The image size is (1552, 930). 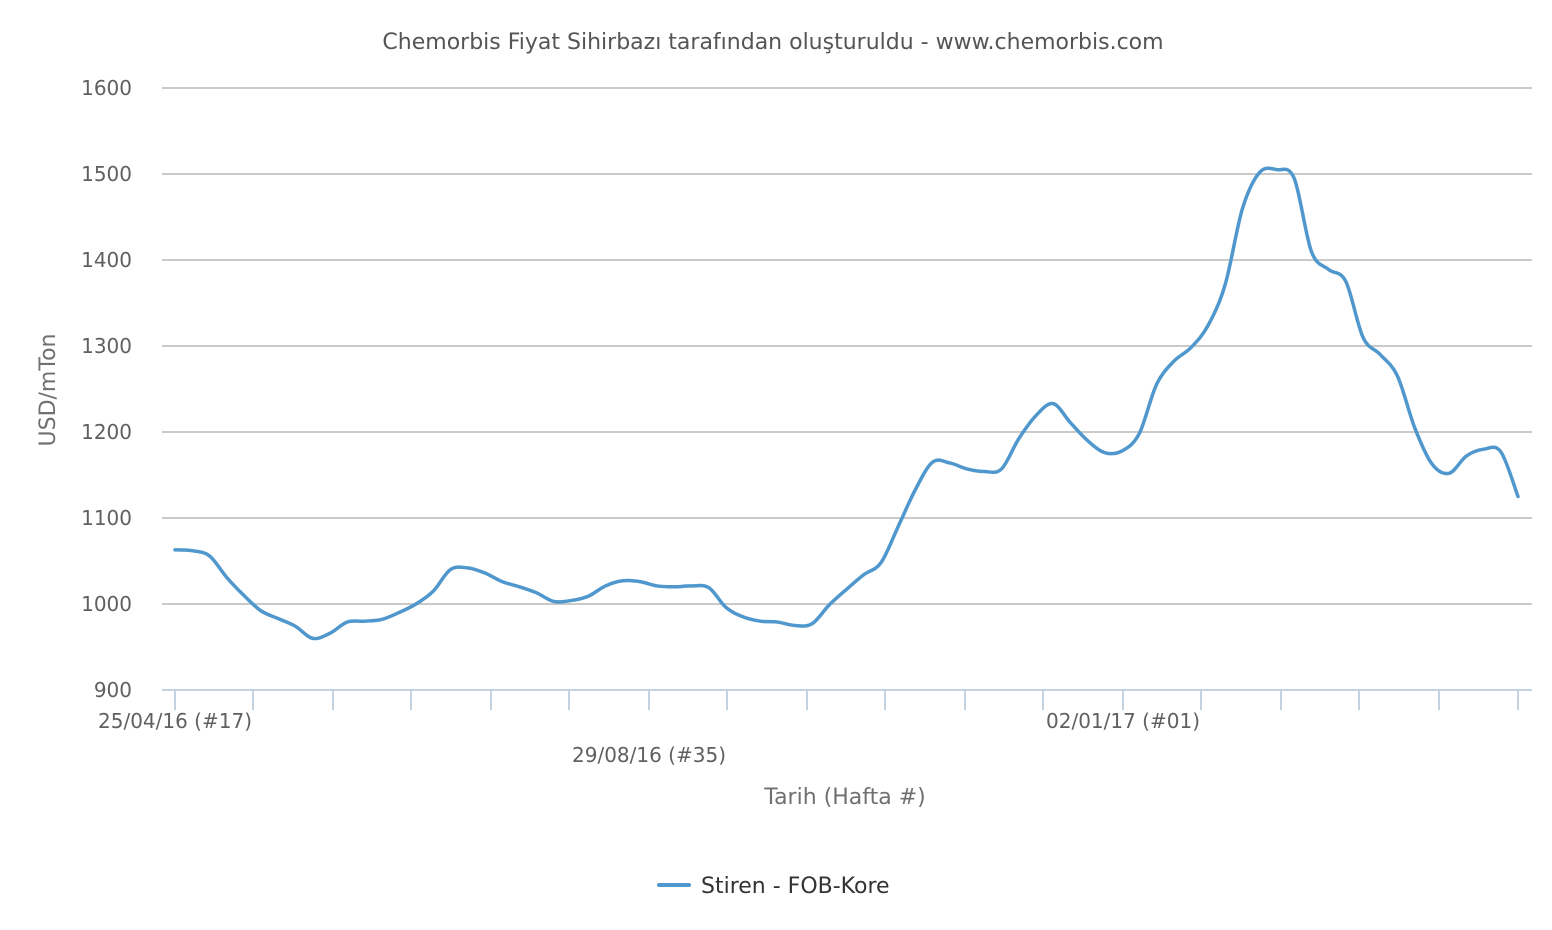 I want to click on x-axis-title: Tarih (Hafta #), so click(x=844, y=797).